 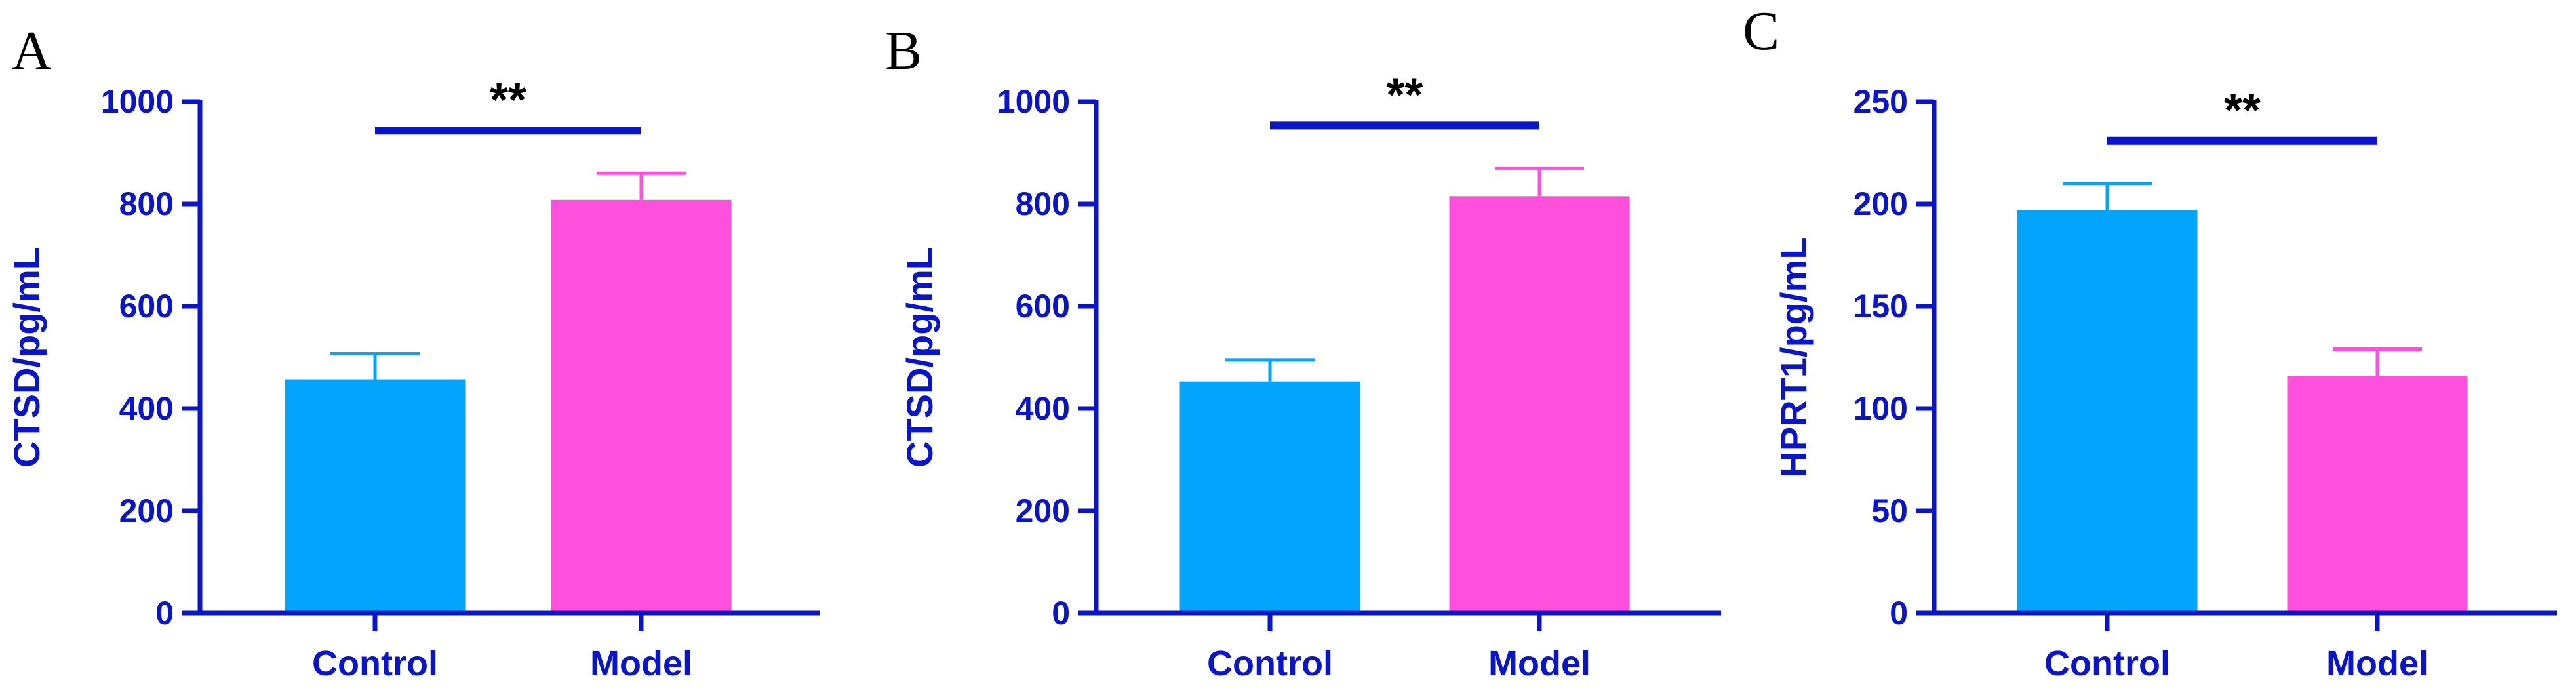 What do you see at coordinates (1880, 409) in the screenshot?
I see `y-tick-label: 100` at bounding box center [1880, 409].